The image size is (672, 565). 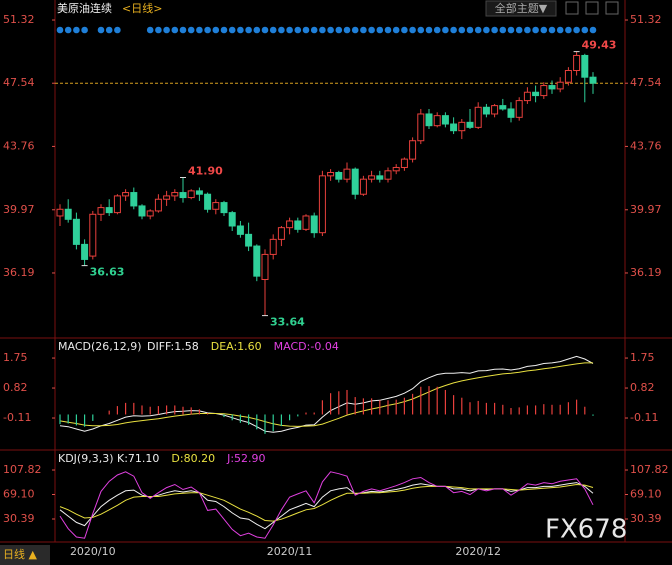 What do you see at coordinates (642, 387) in the screenshot?
I see `y-tick-label: 0.82` at bounding box center [642, 387].